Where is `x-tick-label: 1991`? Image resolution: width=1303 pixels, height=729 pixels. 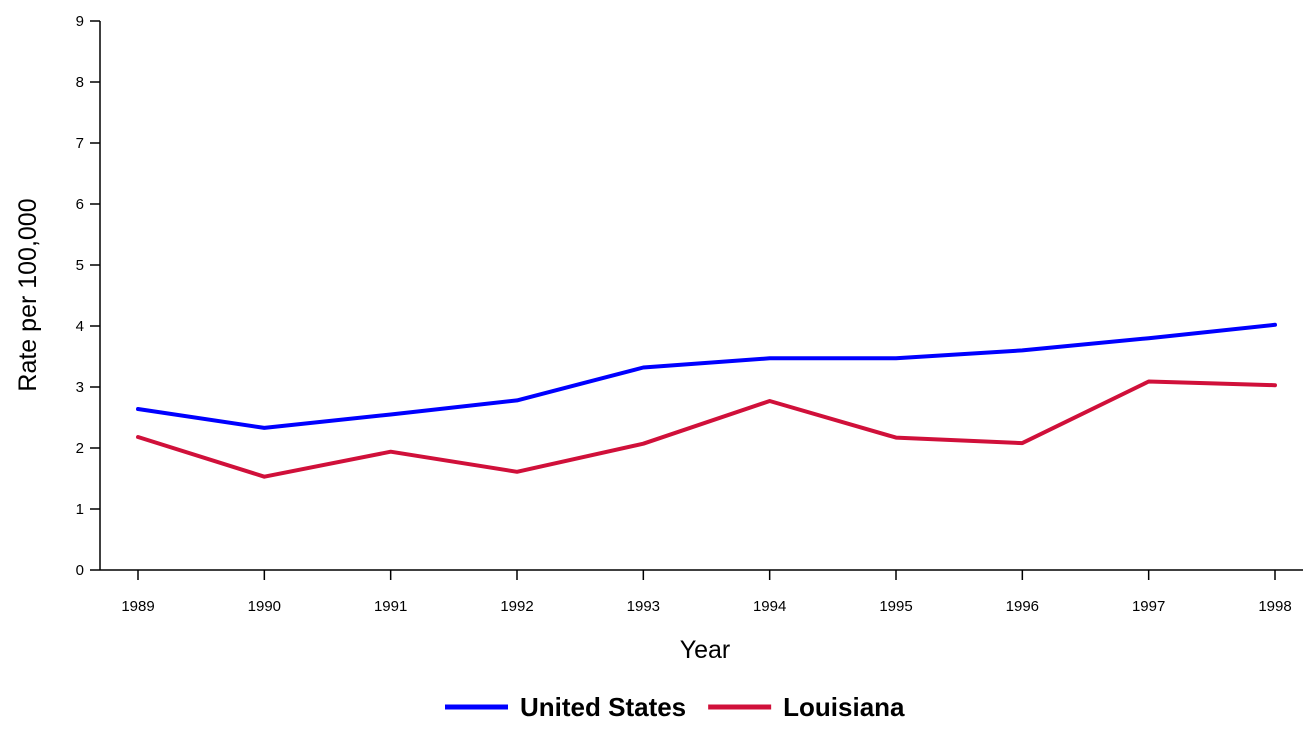
x-tick-label: 1991 is located at coordinates (390, 606).